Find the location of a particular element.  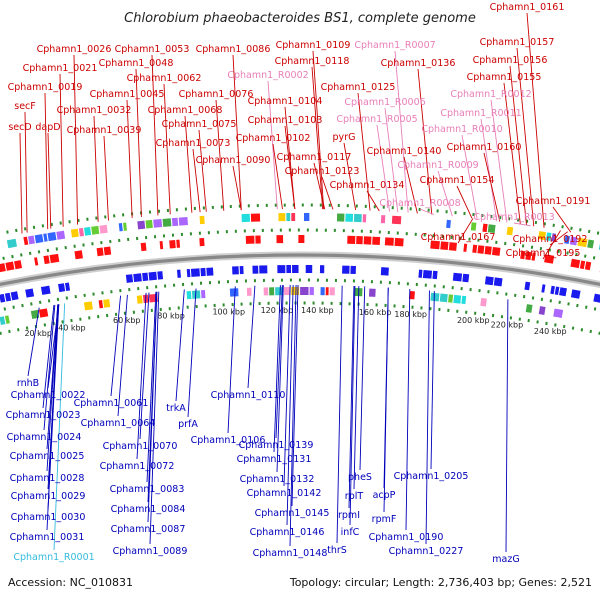

bottom-gene-label: Cphamn1_0030 is located at coordinates (48, 517).